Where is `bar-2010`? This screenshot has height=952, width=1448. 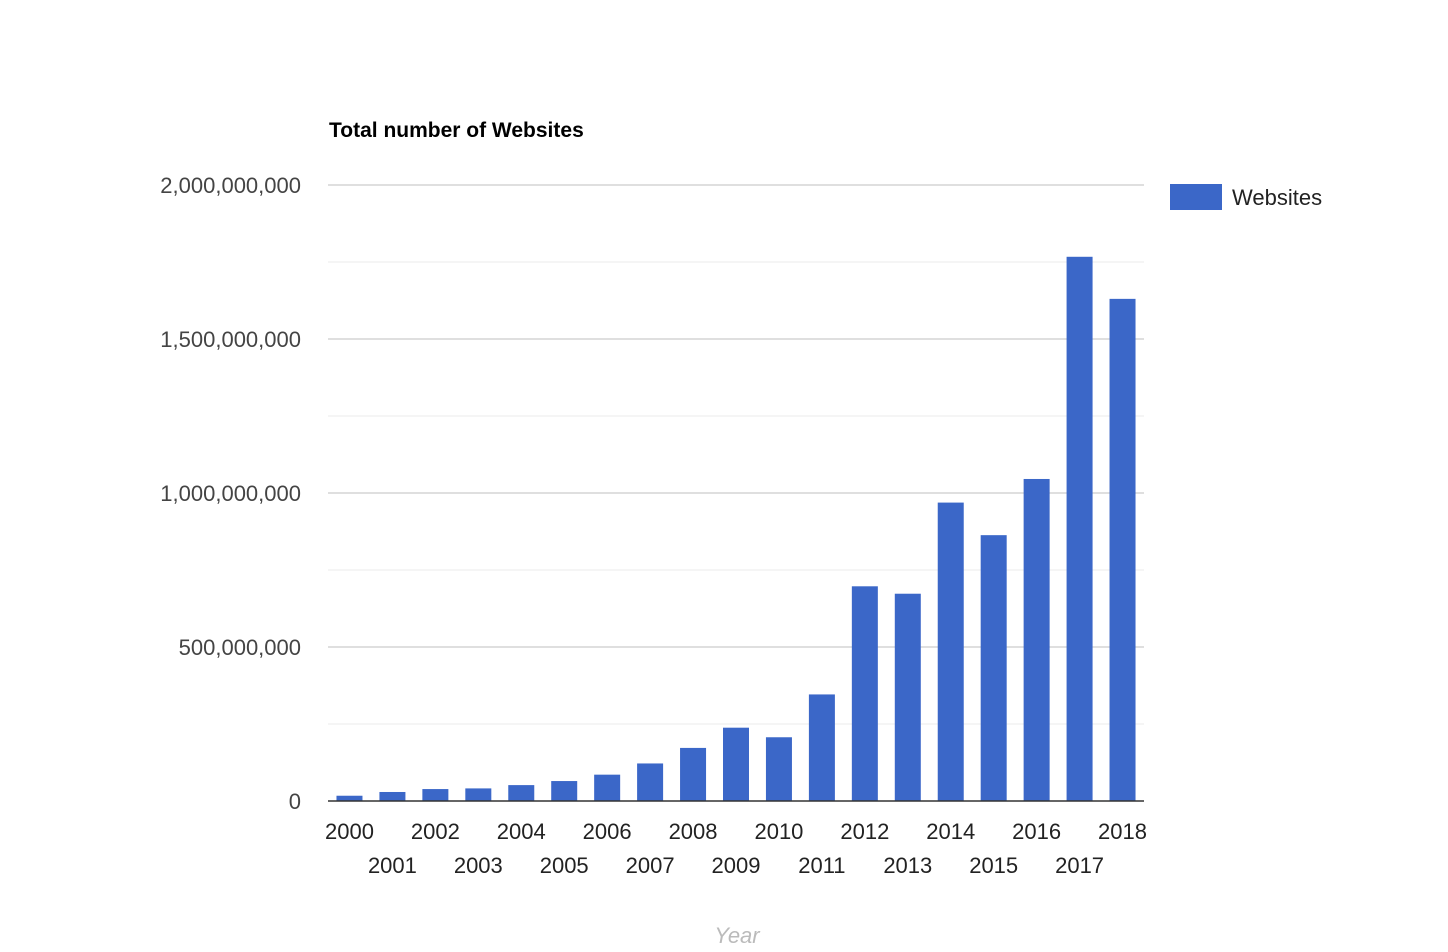 bar-2010 is located at coordinates (778, 769).